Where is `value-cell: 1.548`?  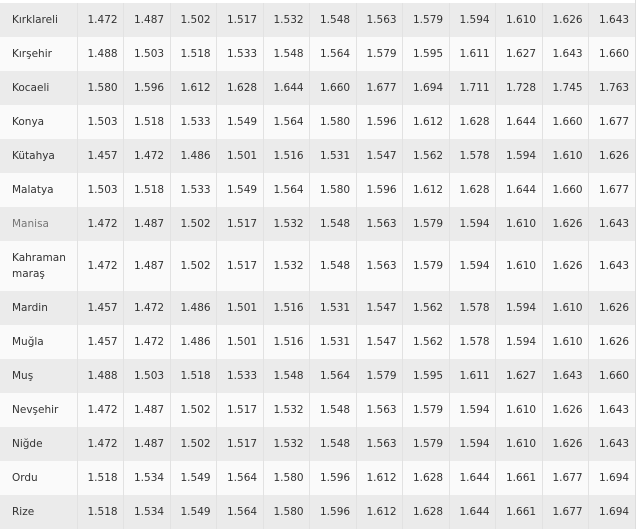 value-cell: 1.548 is located at coordinates (332, 20).